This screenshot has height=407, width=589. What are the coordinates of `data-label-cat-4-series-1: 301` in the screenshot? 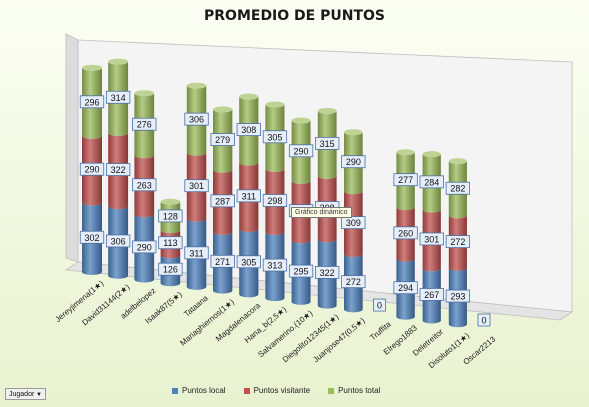 It's located at (196, 186).